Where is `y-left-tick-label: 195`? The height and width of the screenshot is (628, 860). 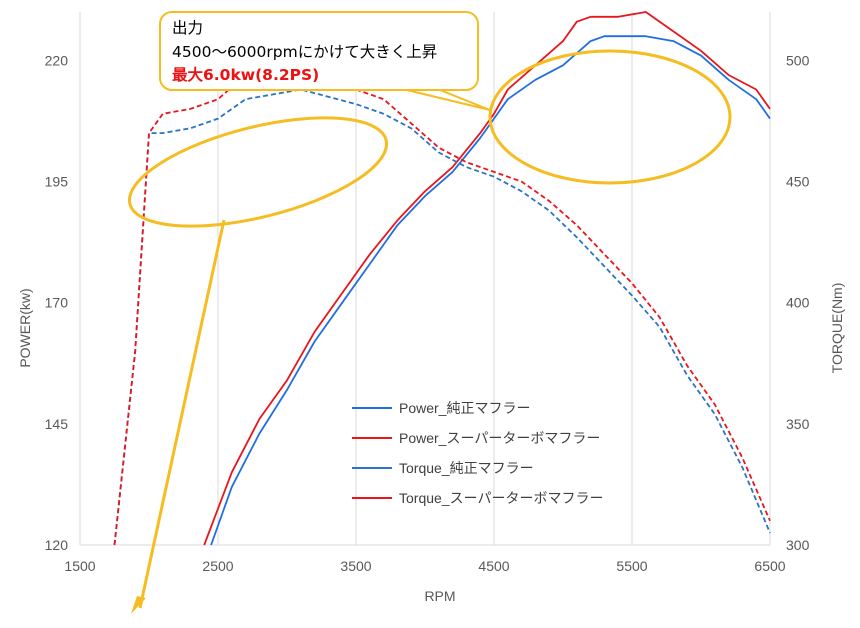 y-left-tick-label: 195 is located at coordinates (57, 182).